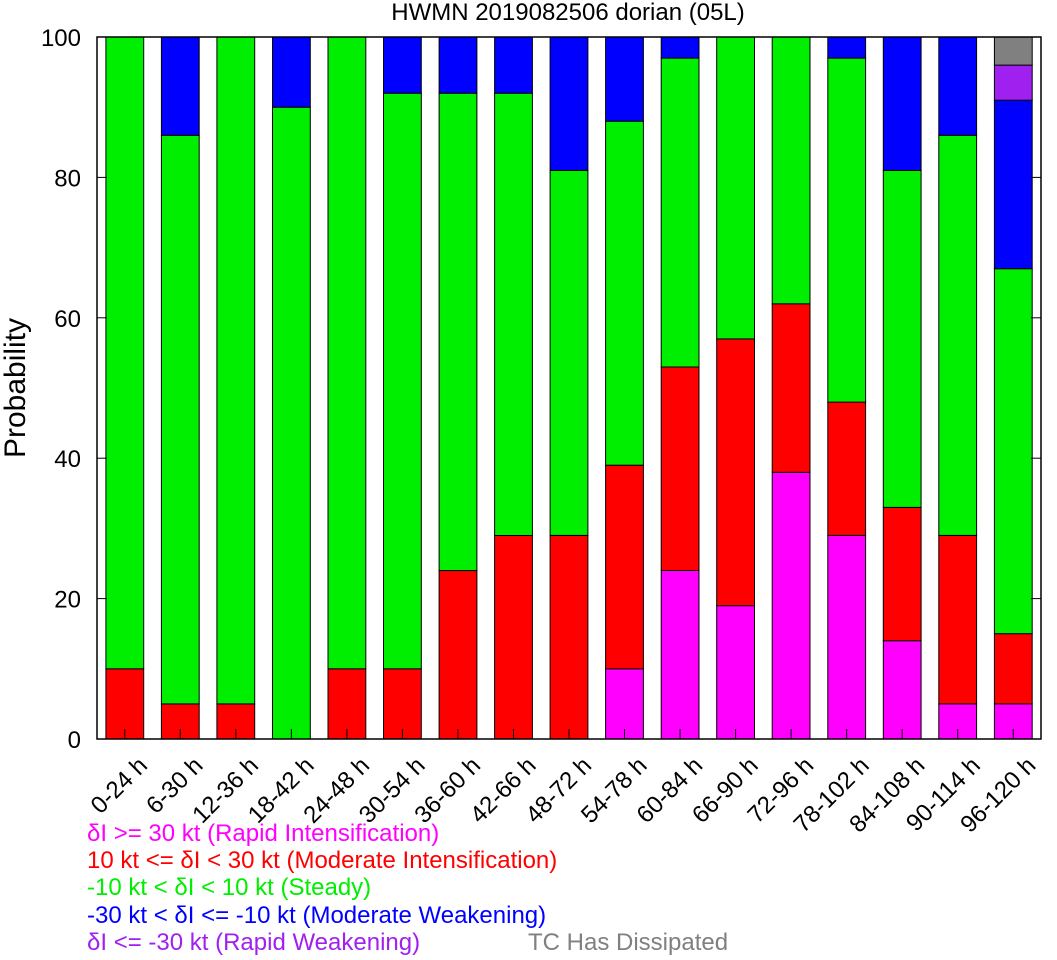 This screenshot has height=960, width=1057. Describe the element at coordinates (119, 785) in the screenshot. I see `x-tick-label-0: 0-24 h` at that location.